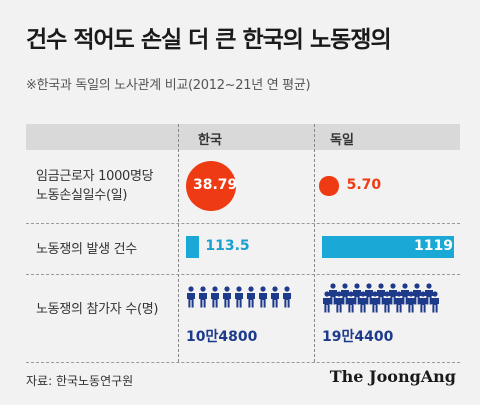 This screenshot has height=405, width=480. Describe the element at coordinates (82, 195) in the screenshot. I see `row-label-days-lost-line2: 노동손실일수(일)` at that location.